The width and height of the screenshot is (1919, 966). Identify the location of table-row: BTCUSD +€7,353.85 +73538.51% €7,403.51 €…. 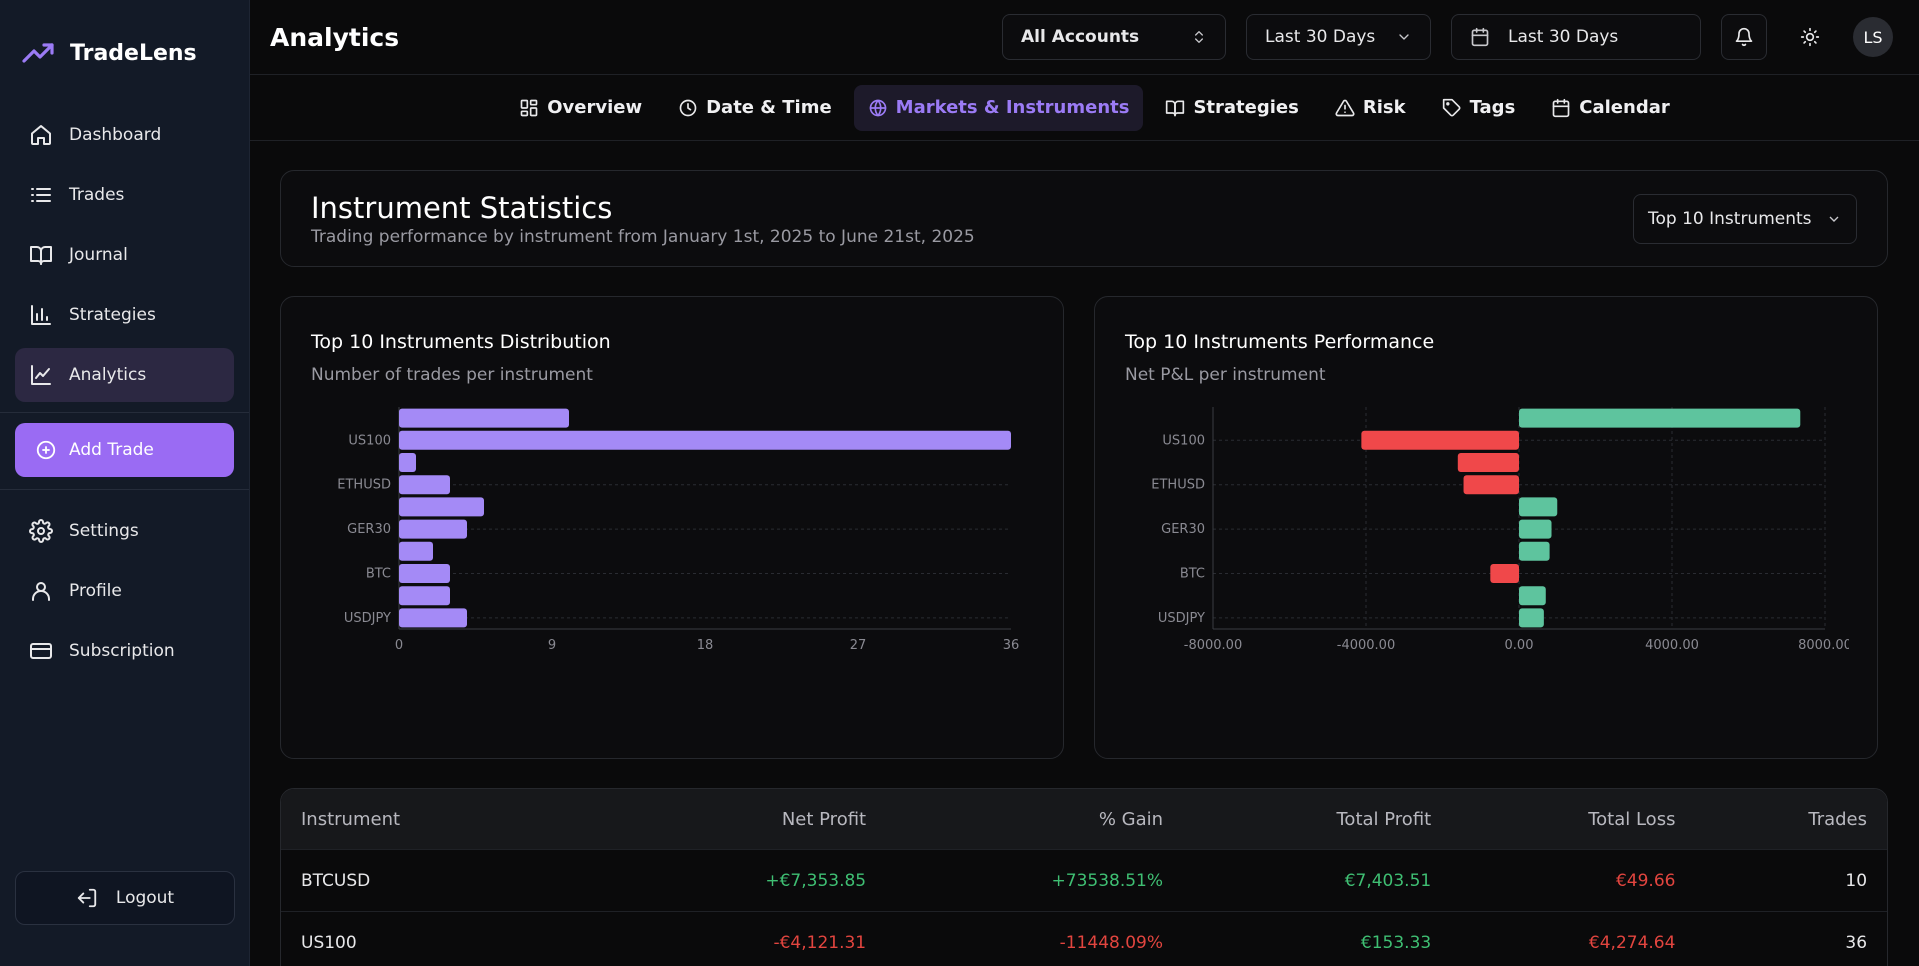
(1084, 881).